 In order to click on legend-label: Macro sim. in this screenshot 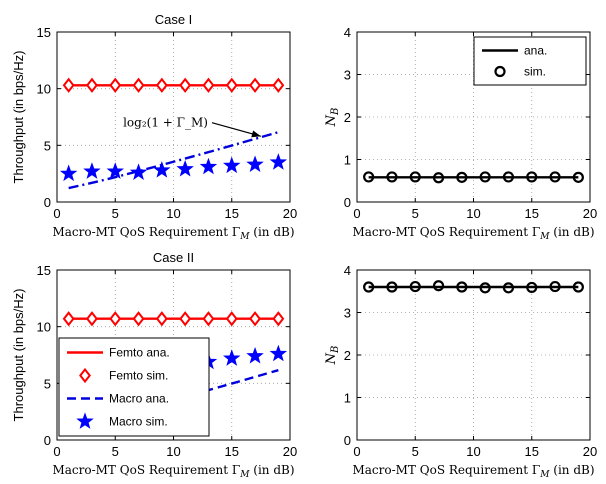, I will do `click(138, 422)`.